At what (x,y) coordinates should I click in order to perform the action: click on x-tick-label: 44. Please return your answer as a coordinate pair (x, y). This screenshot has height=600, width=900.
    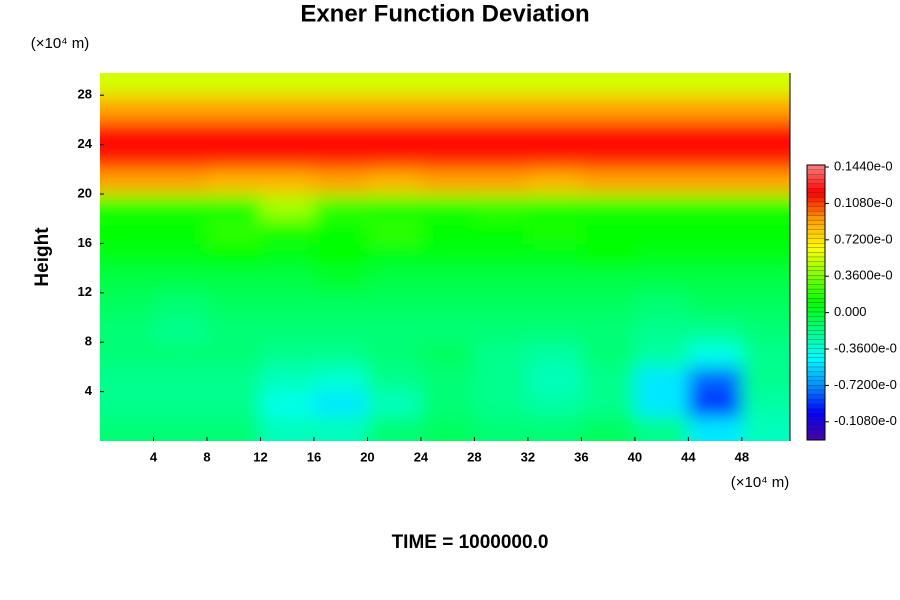
    Looking at the image, I should click on (688, 456).